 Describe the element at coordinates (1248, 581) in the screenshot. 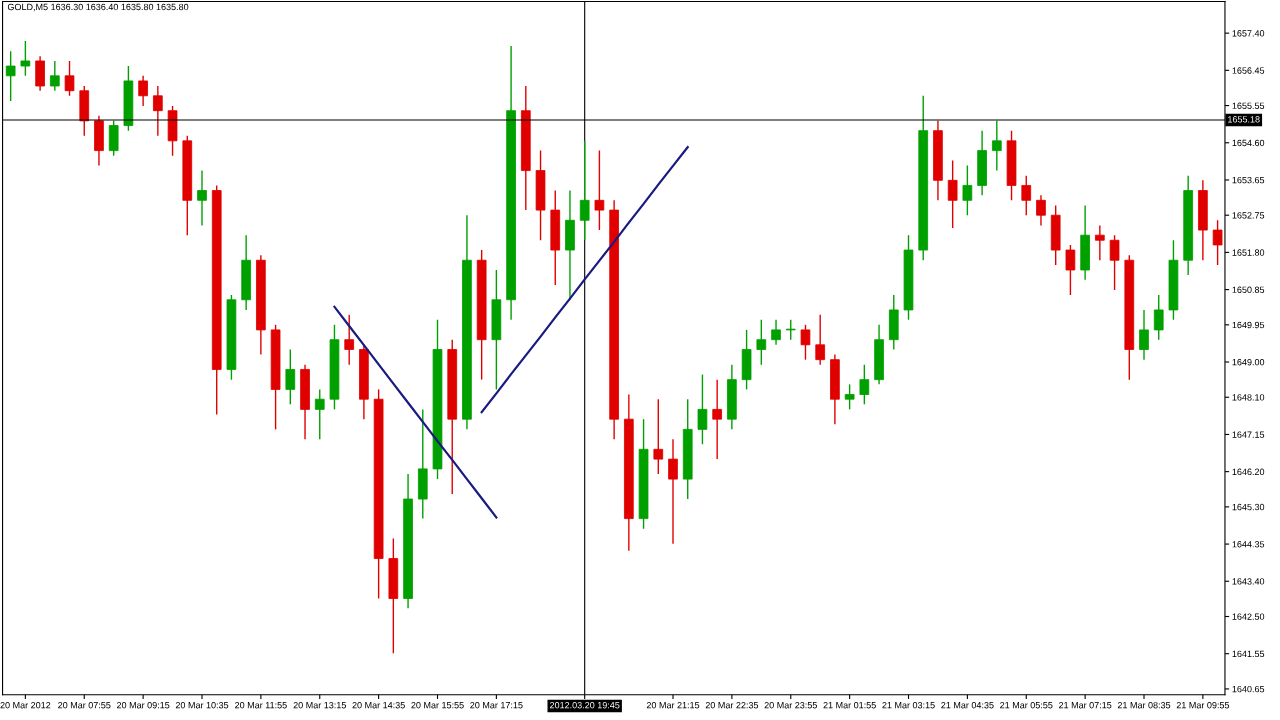

I see `y-tick-label: 1643.40` at that location.